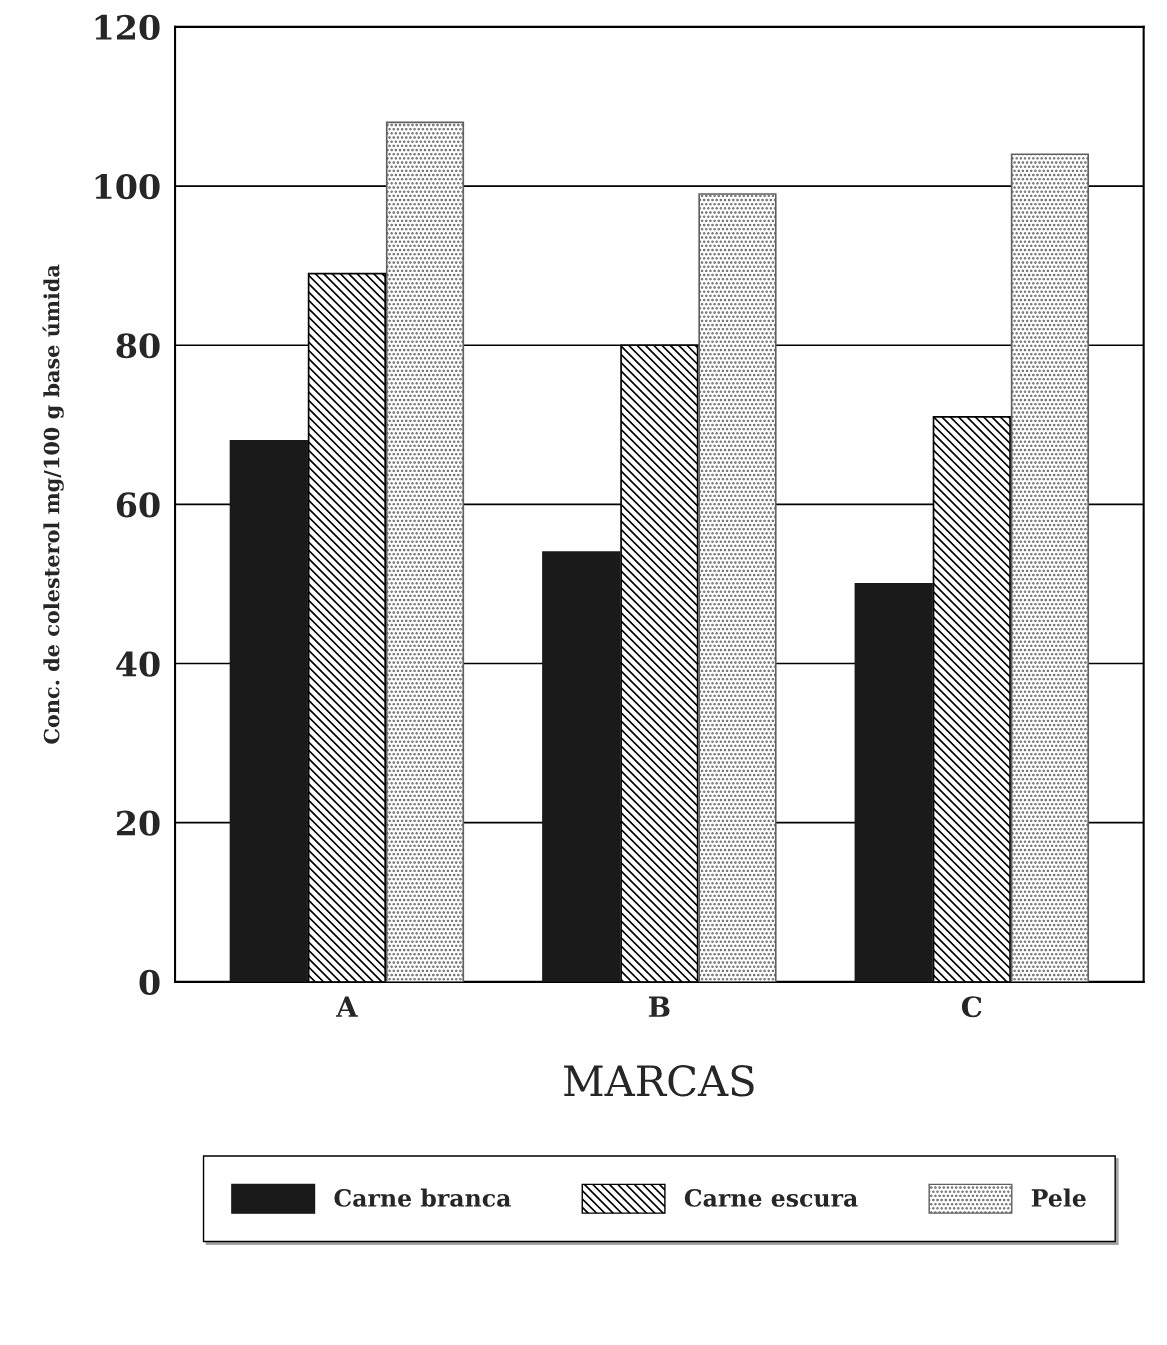 This screenshot has height=1345, width=1167. I want to click on legend-label: Carne escura, so click(771, 1198).